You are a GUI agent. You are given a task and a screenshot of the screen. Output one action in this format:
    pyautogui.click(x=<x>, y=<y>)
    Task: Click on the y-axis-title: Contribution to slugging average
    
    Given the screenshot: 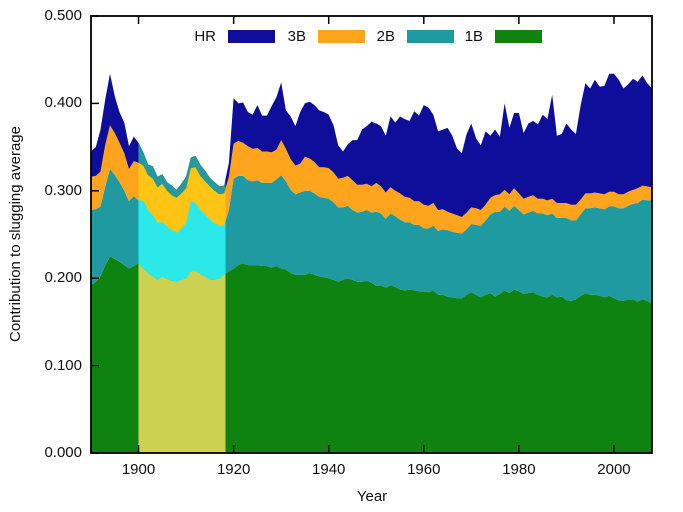 What is the action you would take?
    pyautogui.click(x=15, y=234)
    